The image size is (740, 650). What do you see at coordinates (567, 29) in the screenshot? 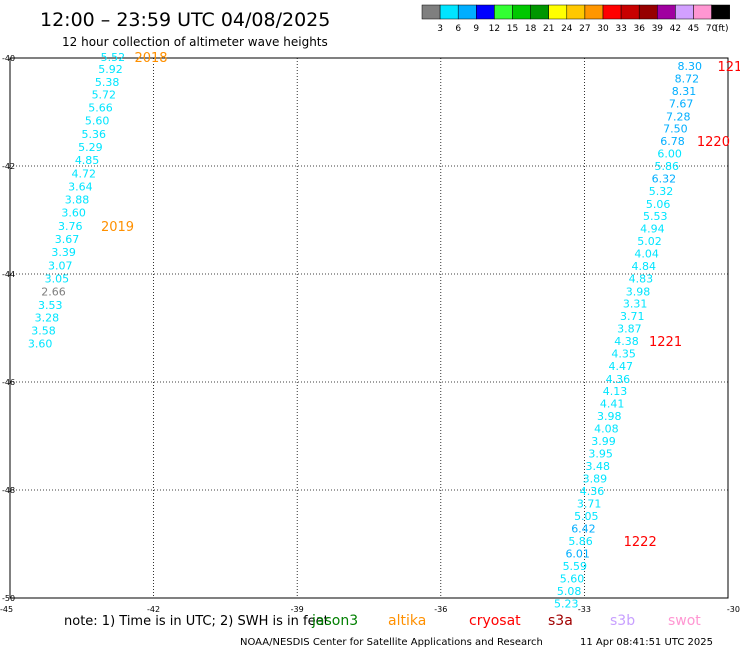
I see `legend-label: 24` at bounding box center [567, 29].